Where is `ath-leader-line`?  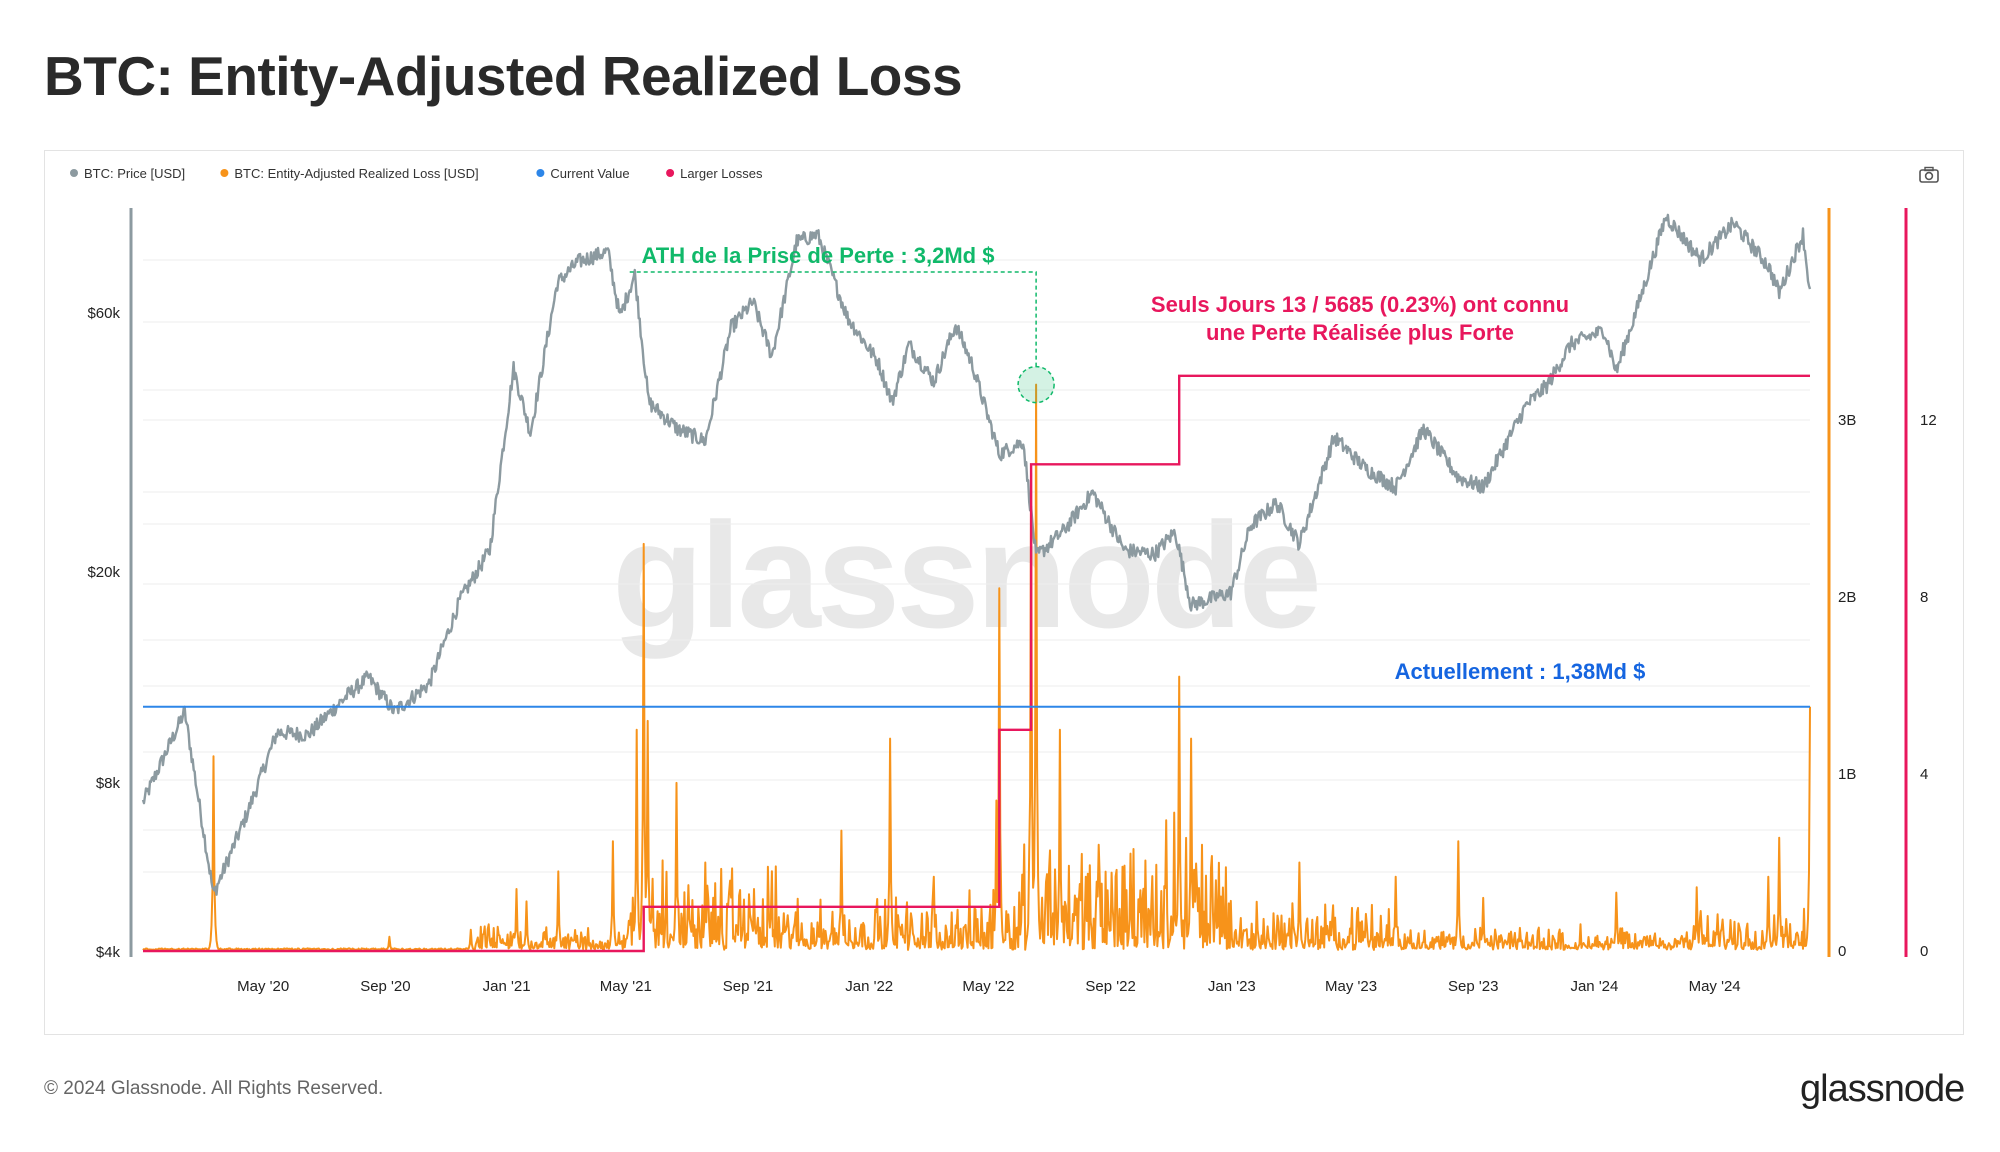
ath-leader-line is located at coordinates (832, 319).